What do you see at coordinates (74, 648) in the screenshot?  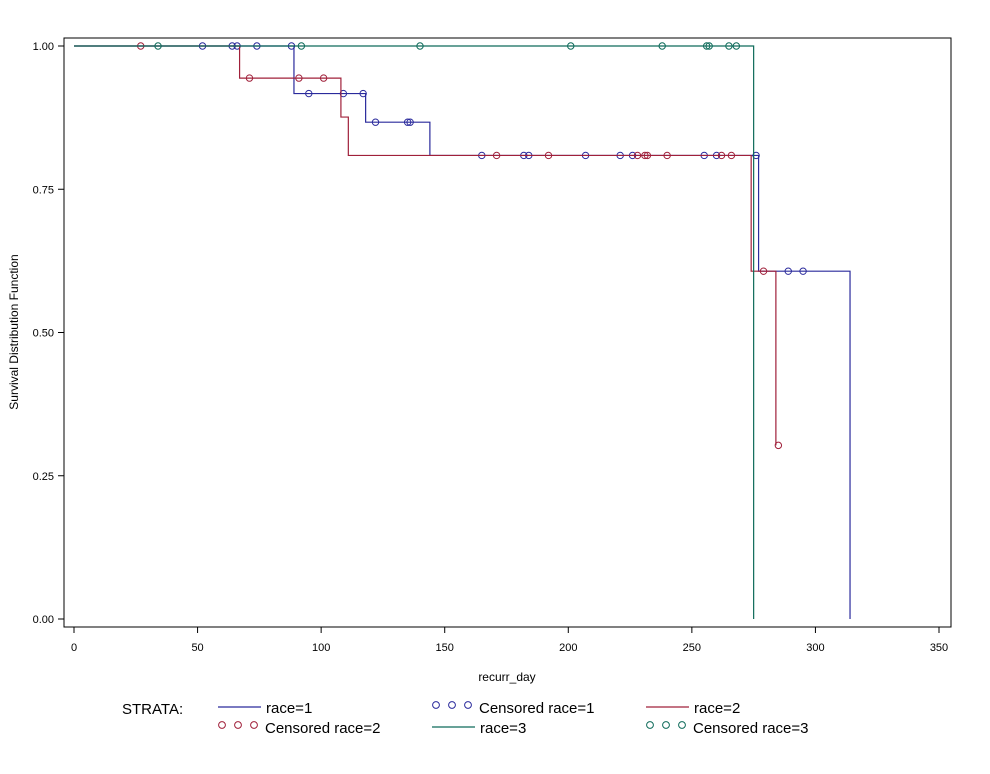 I see `x-tick-label: 0` at bounding box center [74, 648].